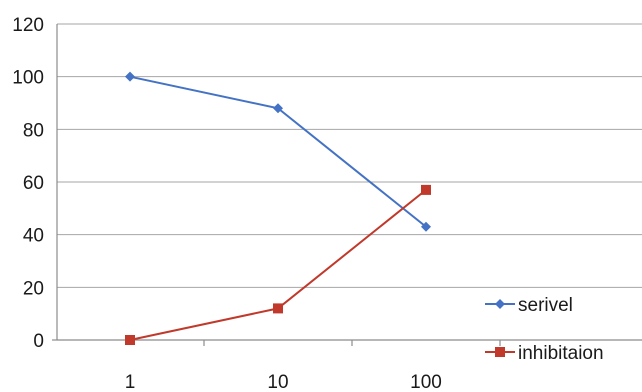  Describe the element at coordinates (426, 382) in the screenshot. I see `x-tick-label: 100` at that location.